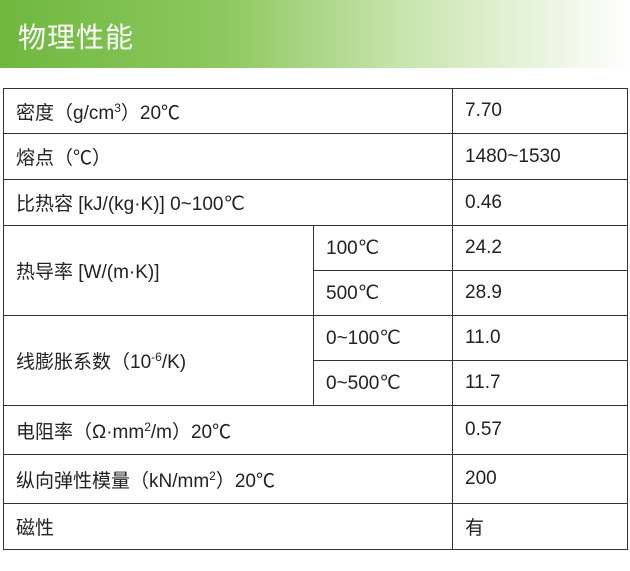 This screenshot has width=630, height=571. I want to click on label-cell: 密度（g/cm3）20℃, so click(228, 111).